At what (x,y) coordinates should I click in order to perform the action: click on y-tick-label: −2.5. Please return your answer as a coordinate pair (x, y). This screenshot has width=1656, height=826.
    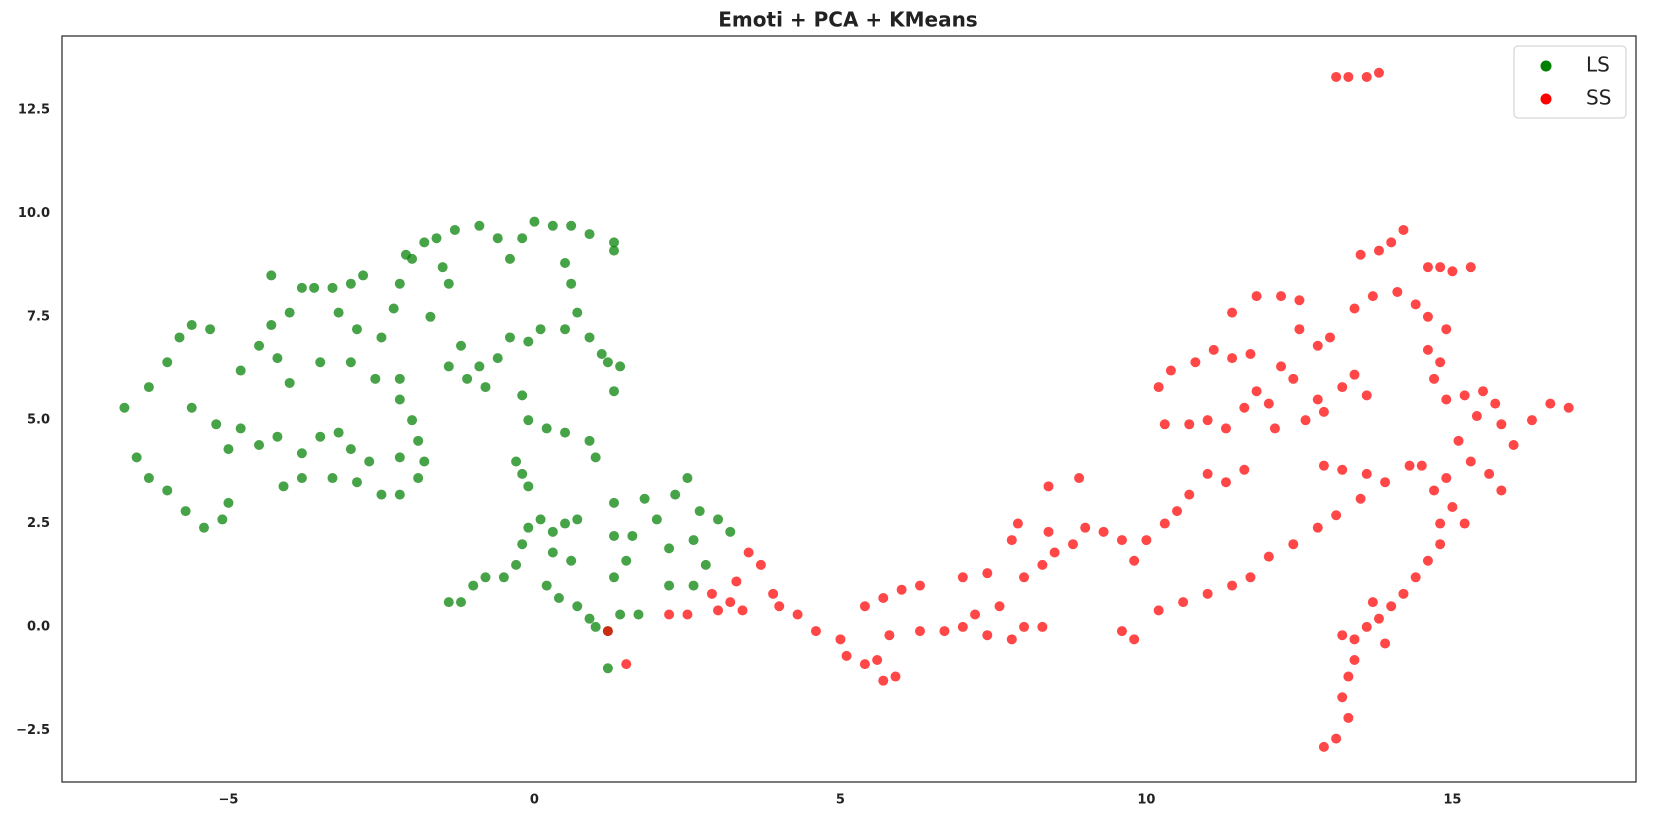
    Looking at the image, I should click on (33, 730).